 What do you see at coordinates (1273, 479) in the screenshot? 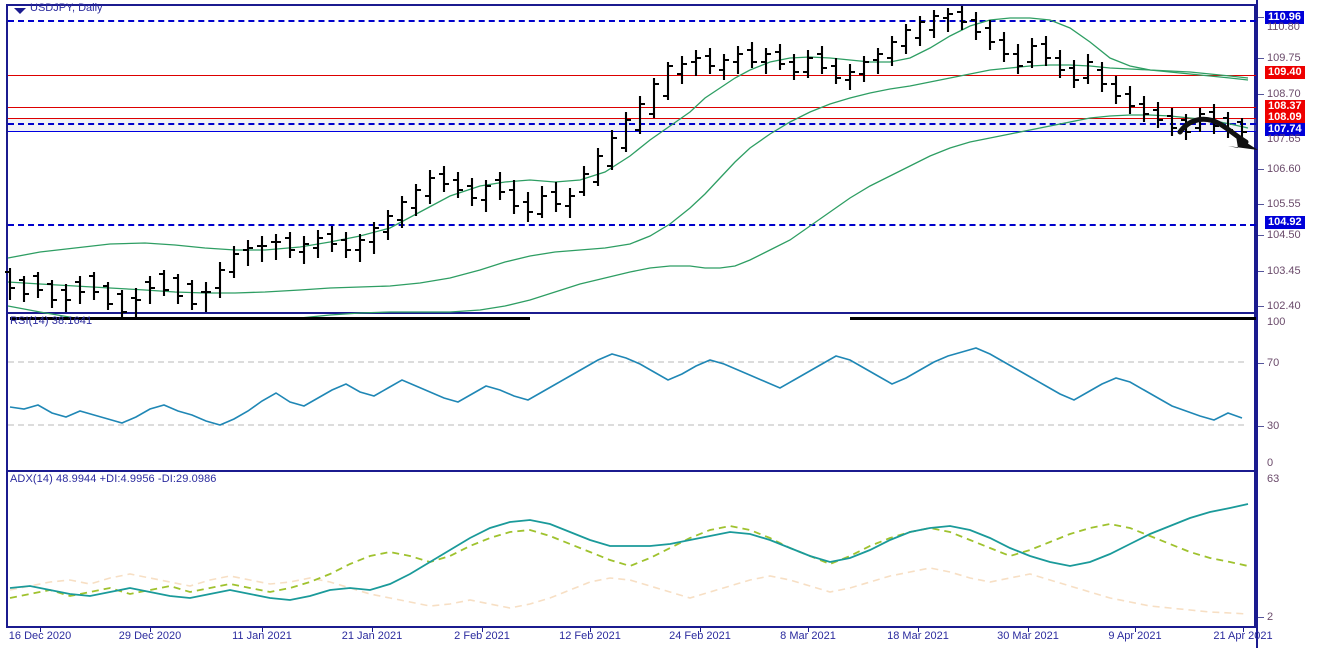
I see `adx-tick-63: 63` at bounding box center [1273, 479].